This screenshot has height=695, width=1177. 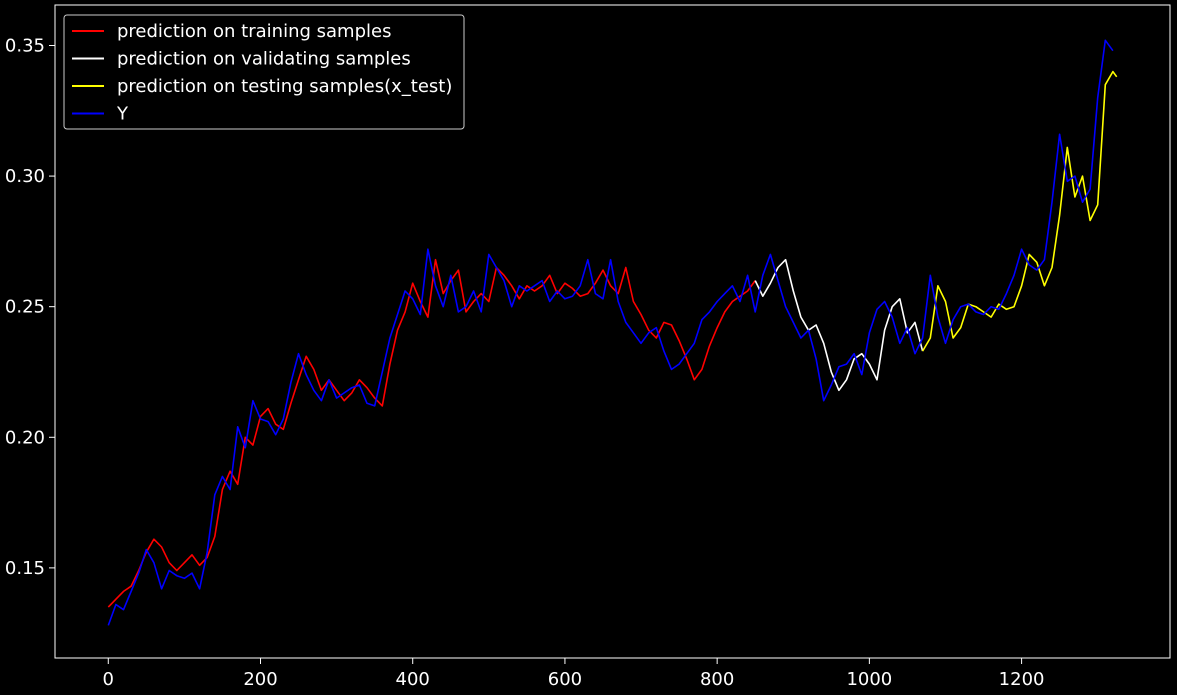 What do you see at coordinates (25, 176) in the screenshot?
I see `y-tick-label: 0.30` at bounding box center [25, 176].